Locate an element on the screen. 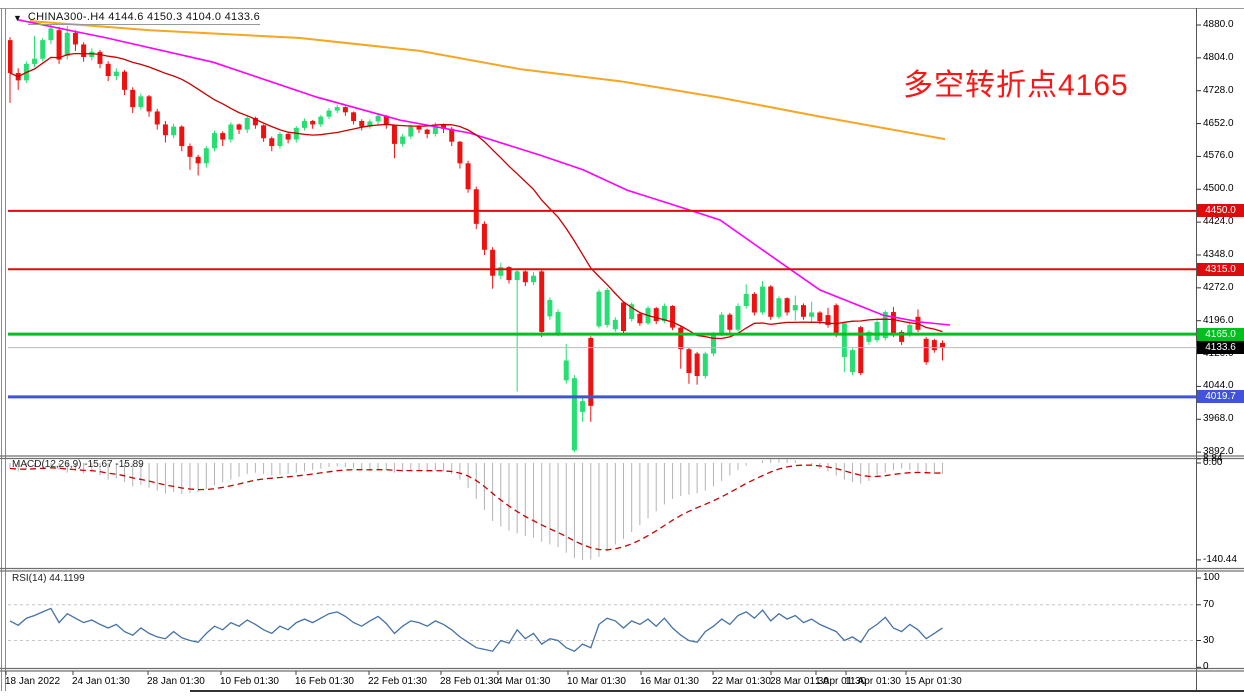  price-axis-label: 4196.0 is located at coordinates (1218, 320).